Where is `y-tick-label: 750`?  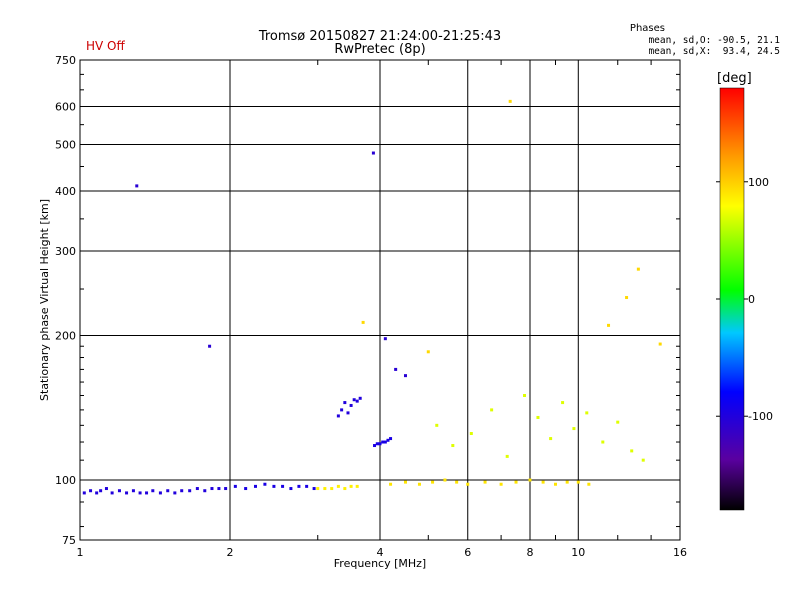
y-tick-label: 750 is located at coordinates (65, 60).